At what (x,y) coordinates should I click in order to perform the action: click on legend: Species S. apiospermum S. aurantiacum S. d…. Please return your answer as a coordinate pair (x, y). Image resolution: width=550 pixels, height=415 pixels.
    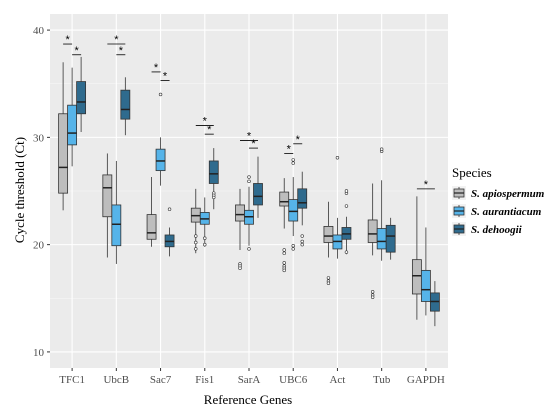
    Looking at the image, I should click on (498, 200).